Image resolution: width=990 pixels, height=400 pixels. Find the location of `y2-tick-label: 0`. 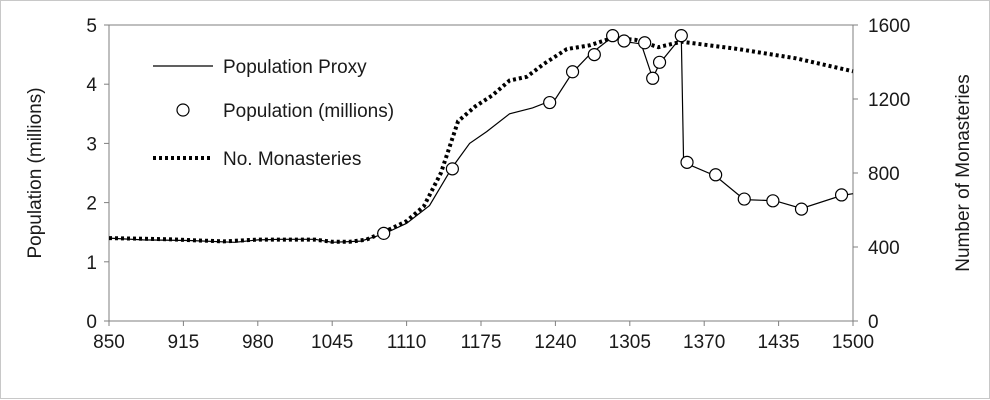

y2-tick-label: 0 is located at coordinates (873, 322).